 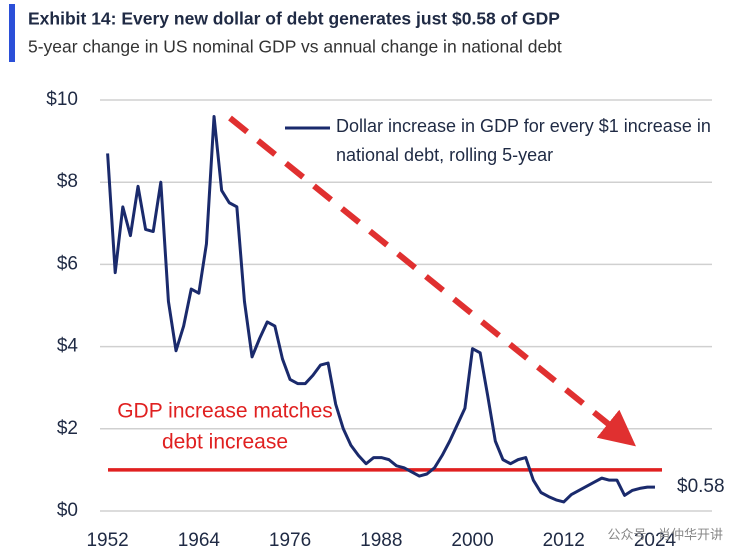 What do you see at coordinates (472, 540) in the screenshot?
I see `x-tick-label: 2000` at bounding box center [472, 540].